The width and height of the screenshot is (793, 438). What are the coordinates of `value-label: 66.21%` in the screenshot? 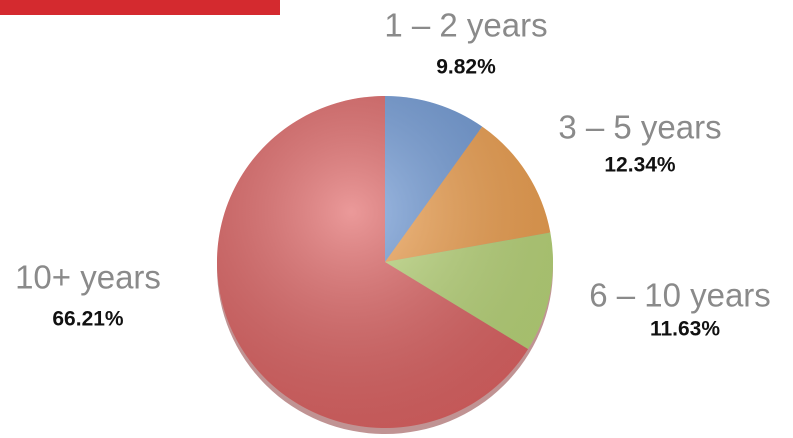 It's located at (88, 319).